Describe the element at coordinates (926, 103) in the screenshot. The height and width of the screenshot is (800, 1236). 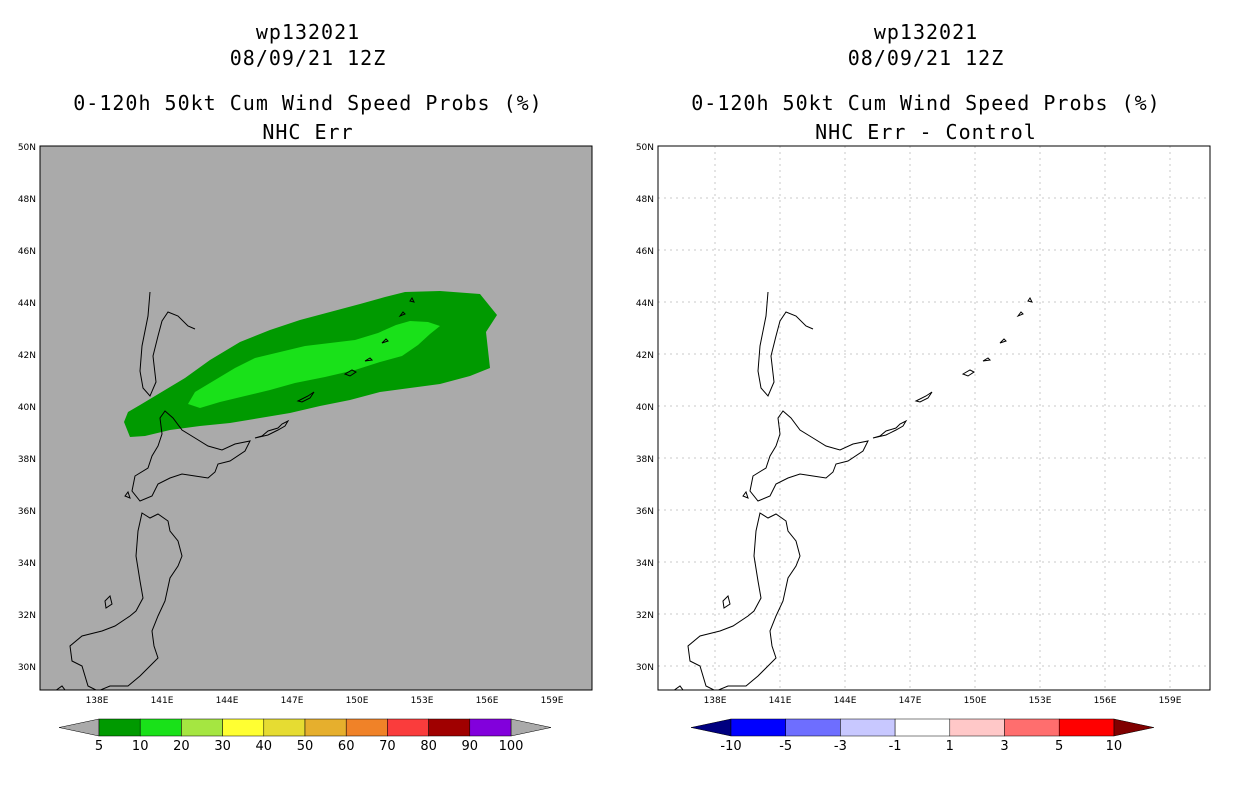
I see `right-title-line3: 0-120h 50kt Cum Wind Speed Probs (%)` at that location.